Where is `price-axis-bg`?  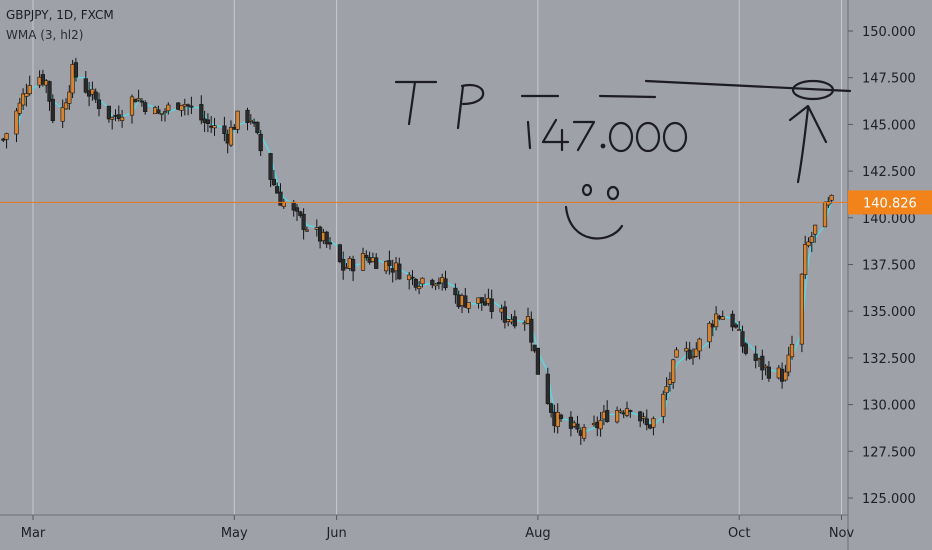 price-axis-bg is located at coordinates (890, 275).